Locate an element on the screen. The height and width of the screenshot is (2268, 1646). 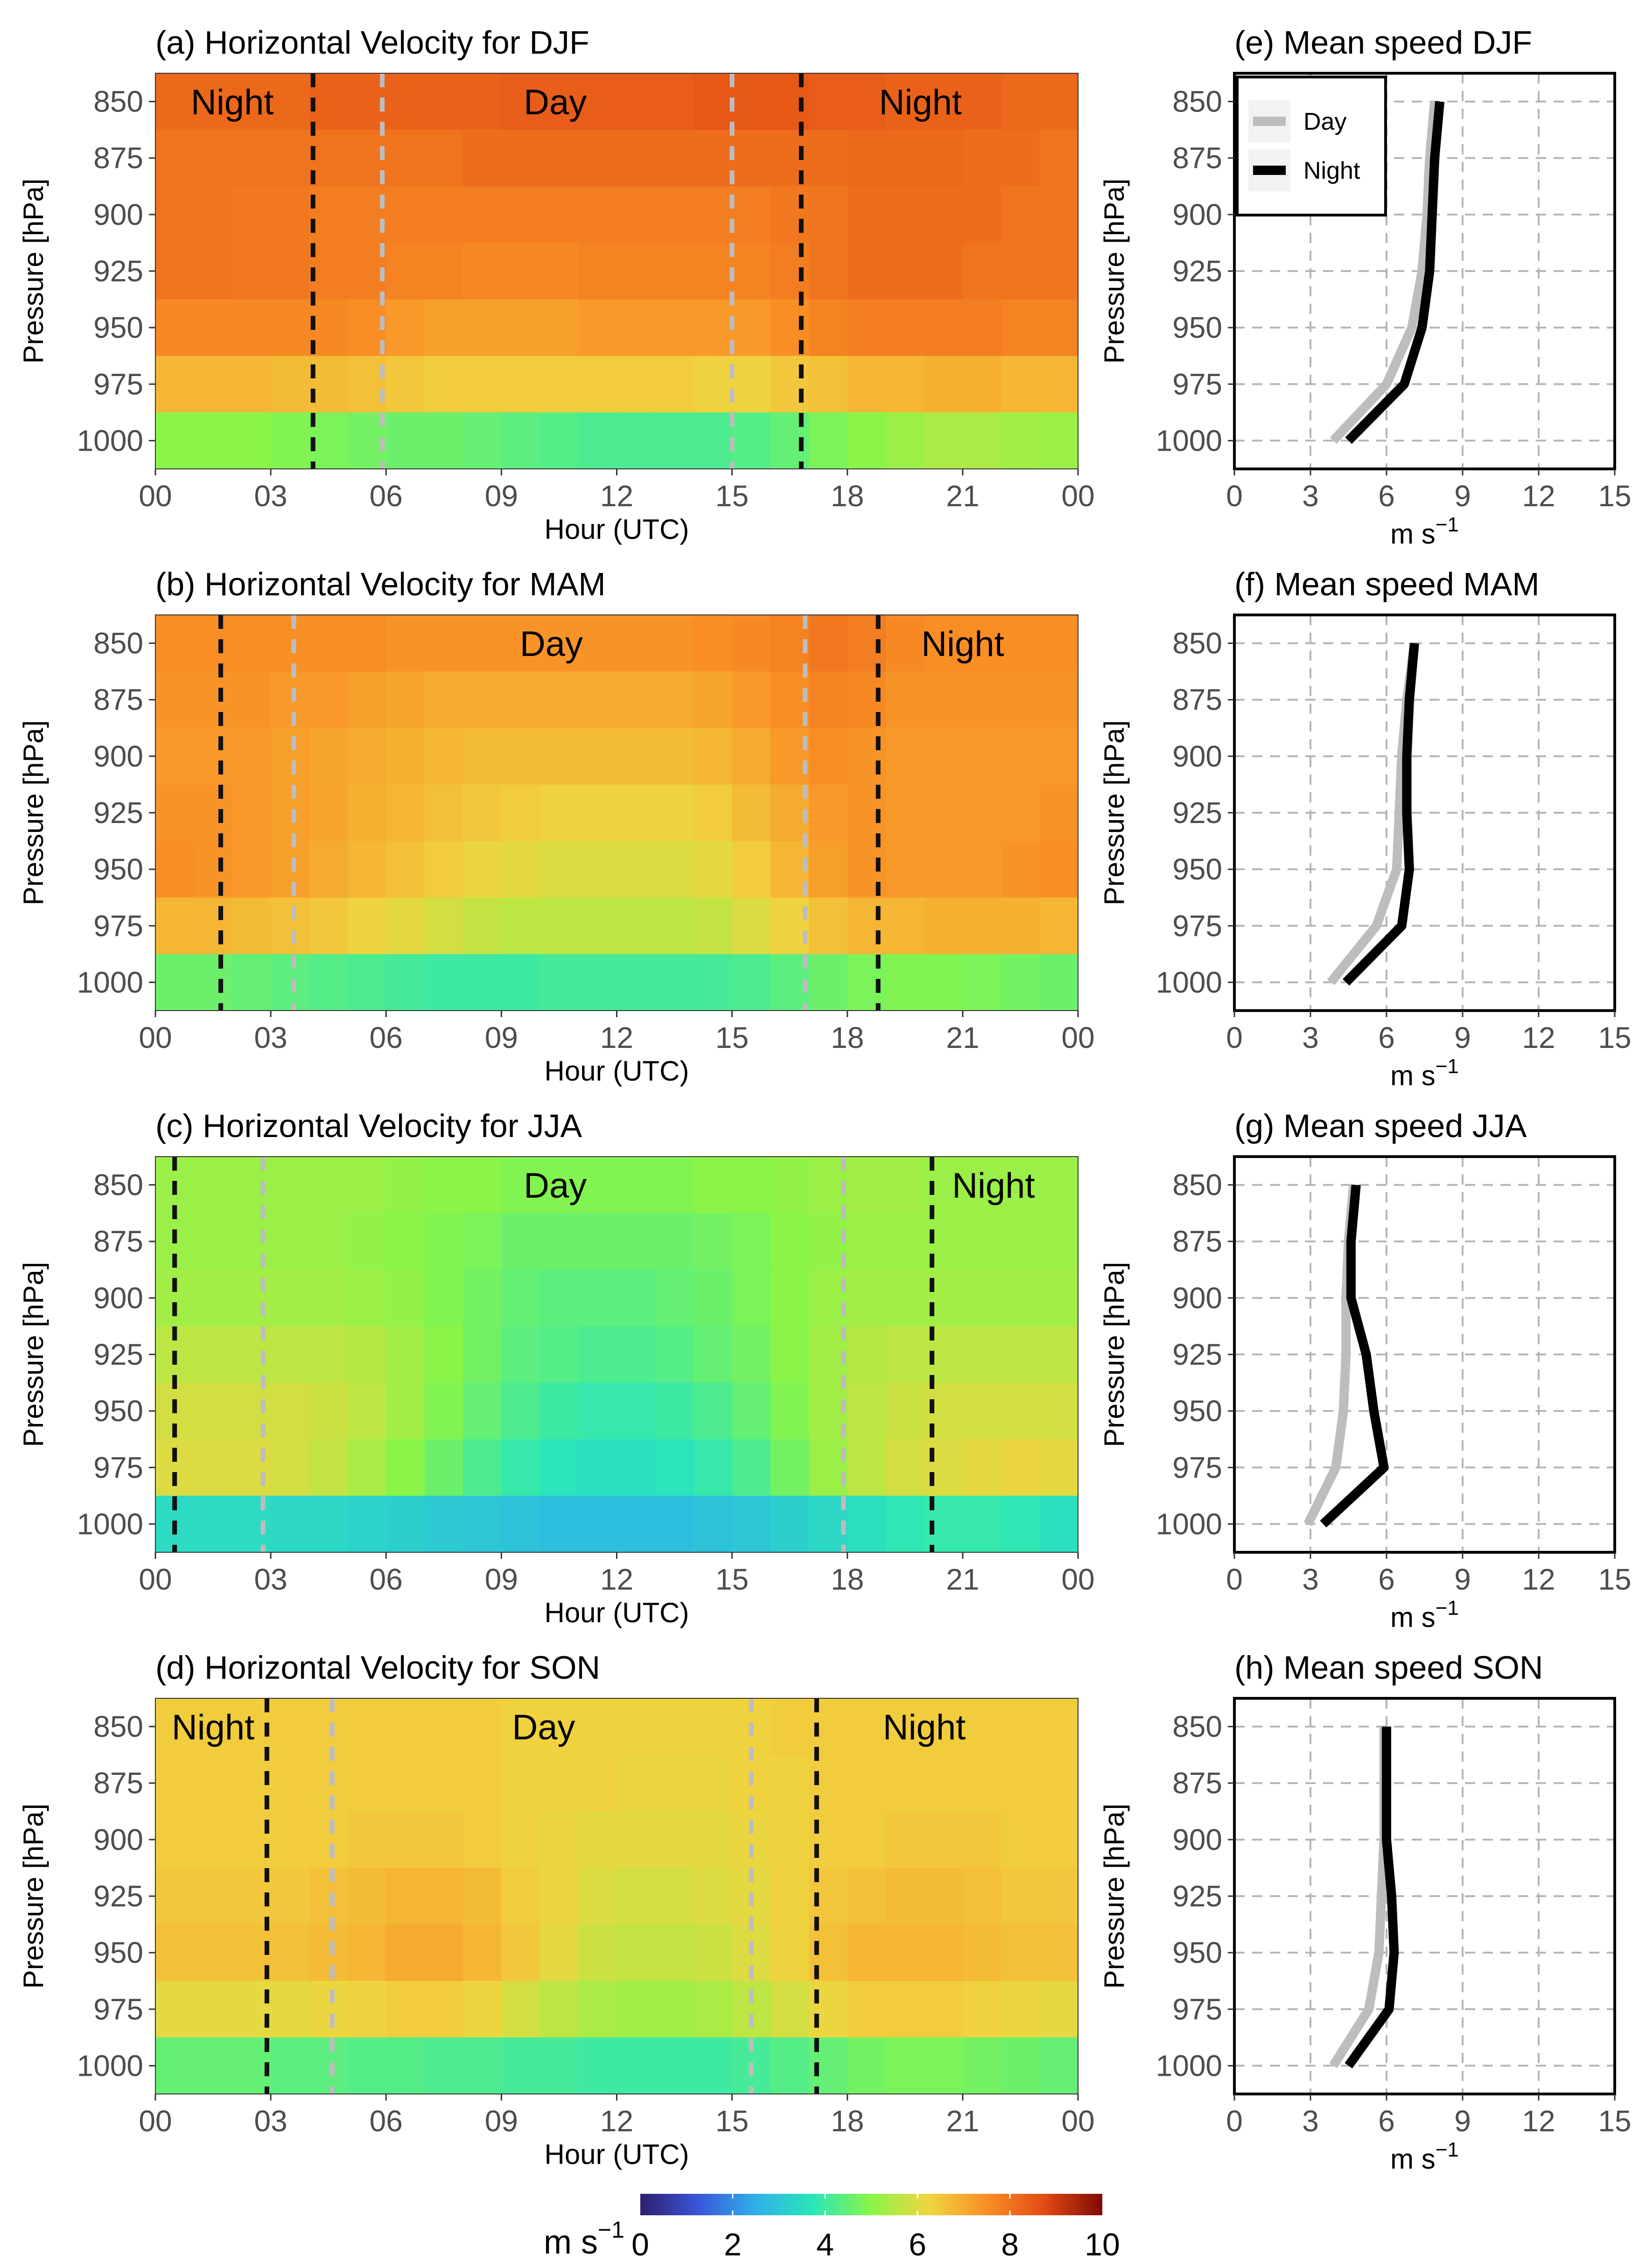
y-tick-label: 925 is located at coordinates (1197, 813).